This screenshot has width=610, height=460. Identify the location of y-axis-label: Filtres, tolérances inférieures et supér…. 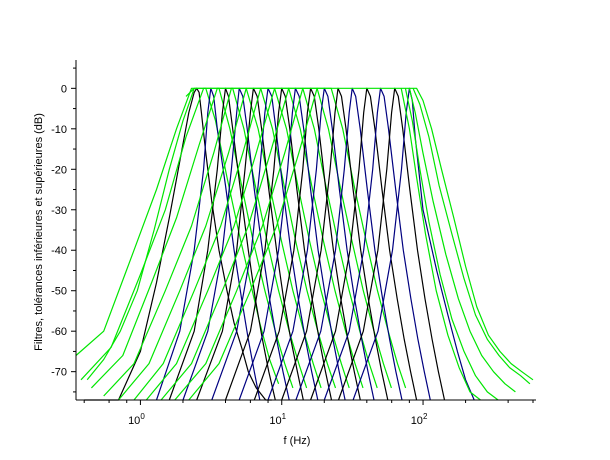
(39, 232).